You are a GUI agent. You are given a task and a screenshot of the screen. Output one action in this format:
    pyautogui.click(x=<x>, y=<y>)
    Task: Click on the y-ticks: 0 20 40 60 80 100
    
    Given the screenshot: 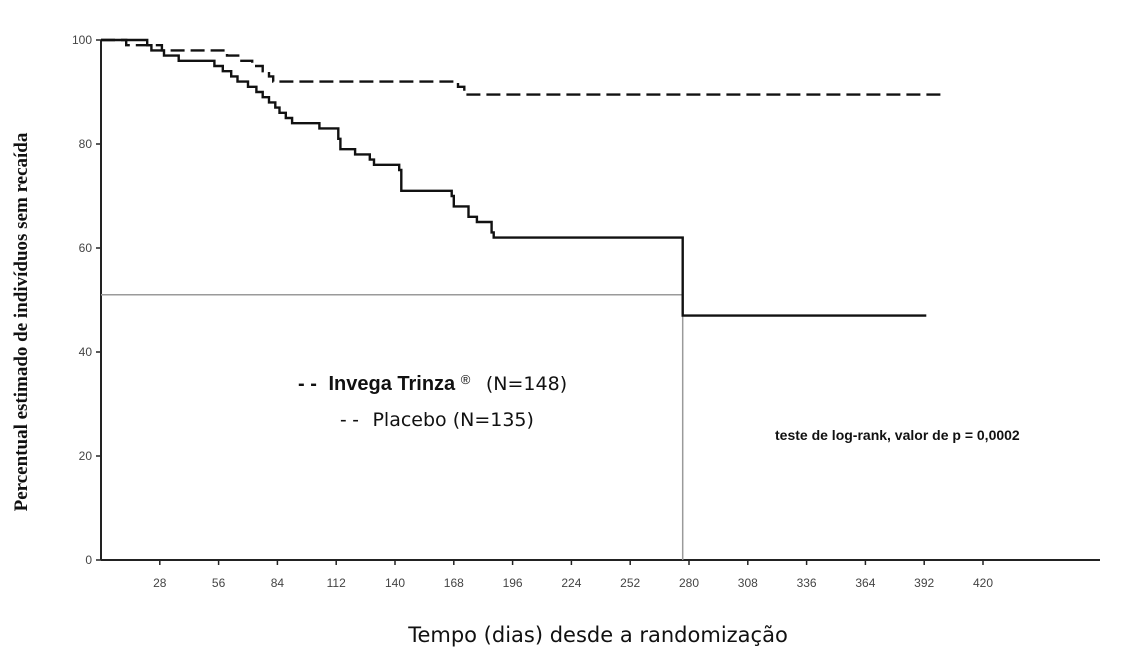 What is the action you would take?
    pyautogui.click(x=86, y=300)
    